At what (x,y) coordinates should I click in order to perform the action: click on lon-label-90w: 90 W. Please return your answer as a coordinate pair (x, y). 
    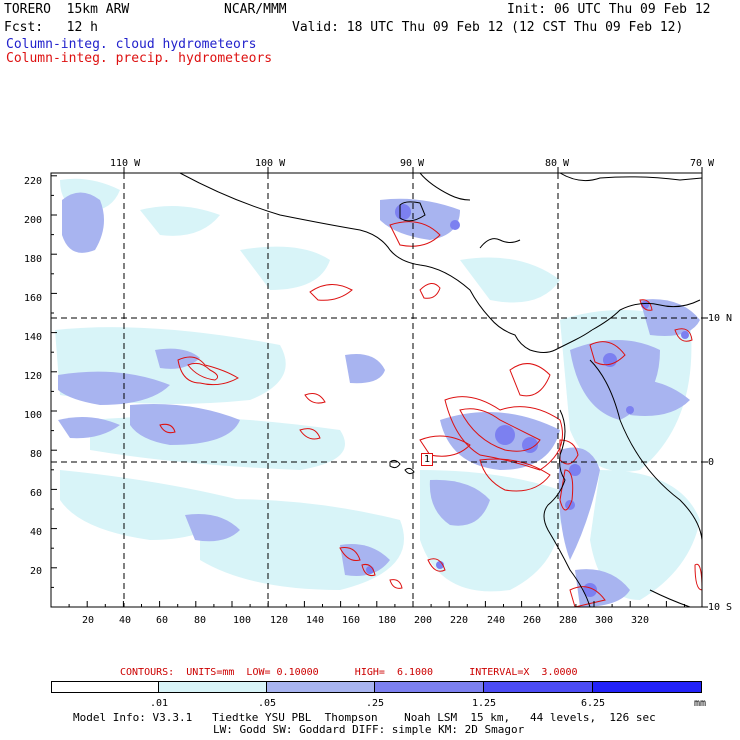
    Looking at the image, I should click on (412, 163).